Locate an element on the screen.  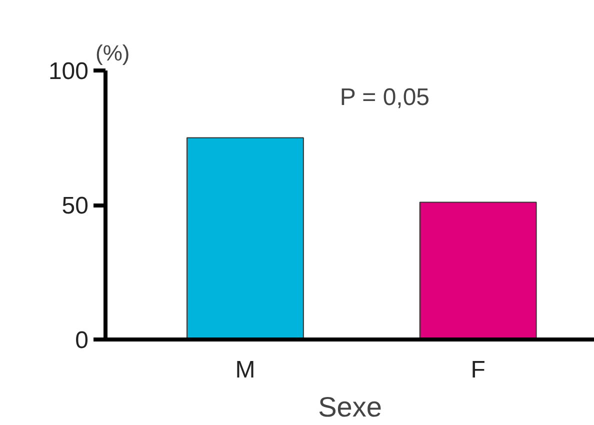
y-tick-label: 0 is located at coordinates (82, 340).